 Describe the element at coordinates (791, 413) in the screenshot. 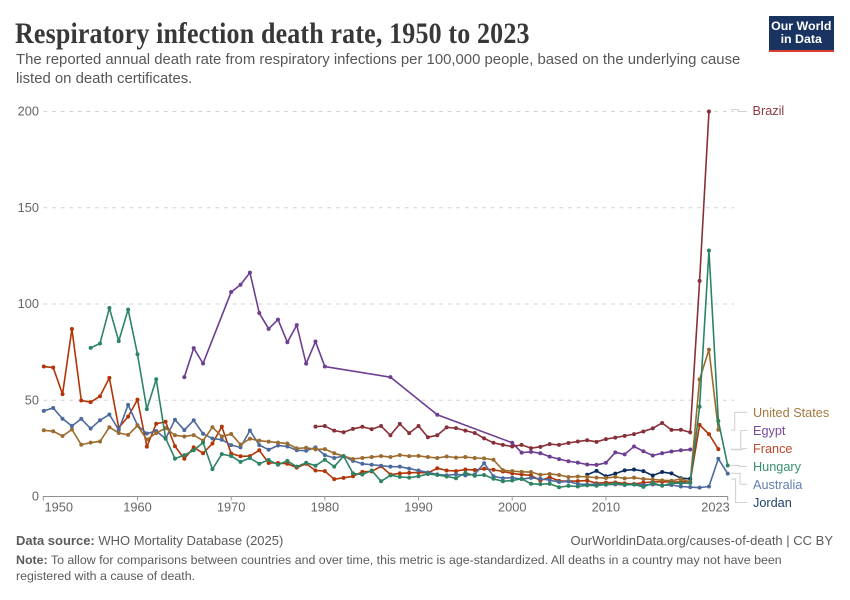

I see `svg-text: United States` at that location.